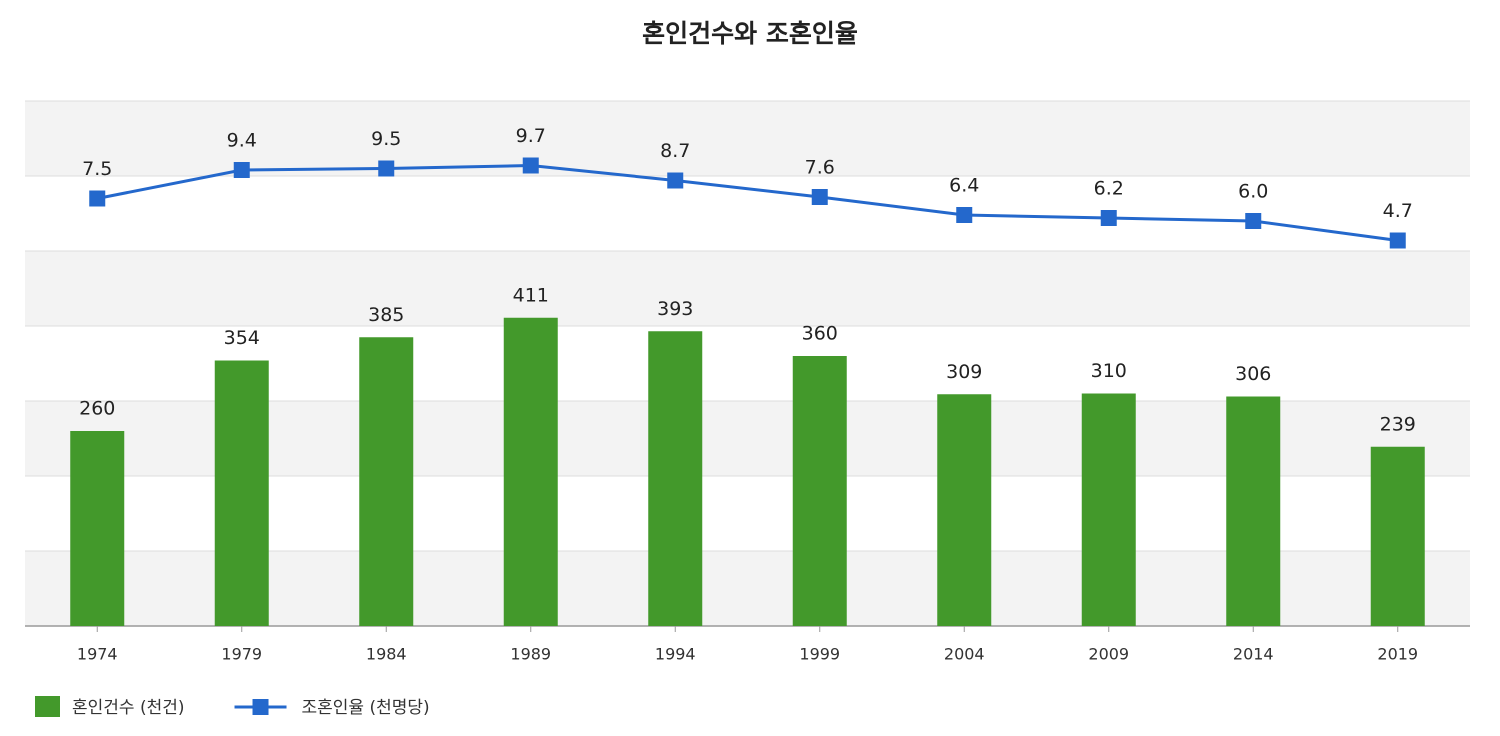 This screenshot has width=1500, height=736. Describe the element at coordinates (675, 309) in the screenshot. I see `value-label: 393` at that location.